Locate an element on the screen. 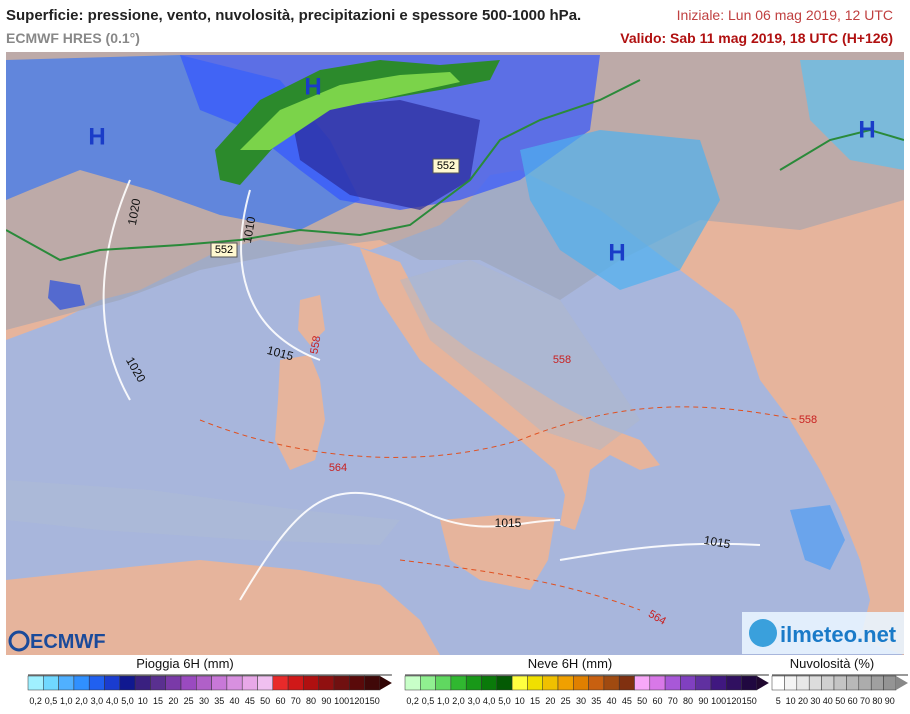 The width and height of the screenshot is (910, 714). ecmwf-logo: ECMWF is located at coordinates (68, 642).